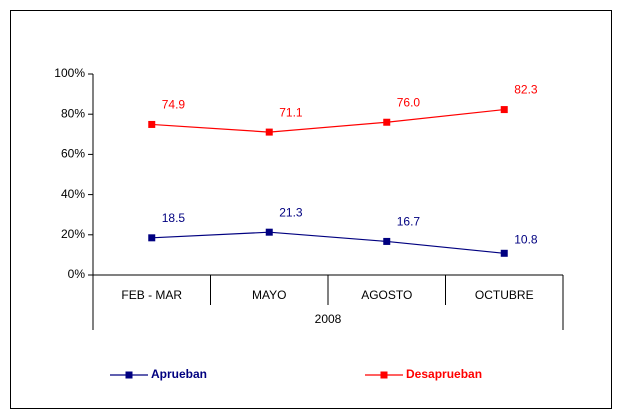  What do you see at coordinates (151, 295) in the screenshot?
I see `x-tick-label: FEB - MAR` at bounding box center [151, 295].